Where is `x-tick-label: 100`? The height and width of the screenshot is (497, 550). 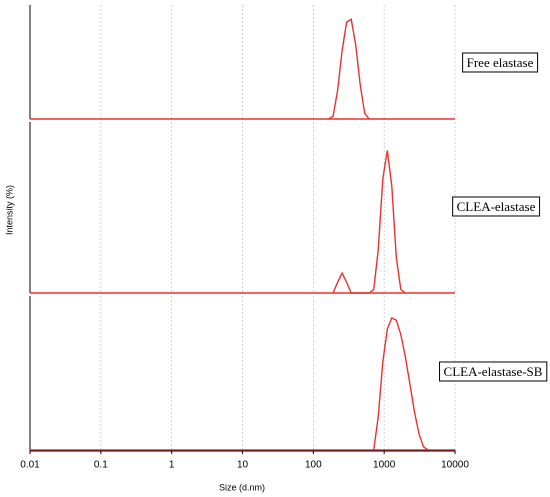 x-tick-label: 100 is located at coordinates (313, 465).